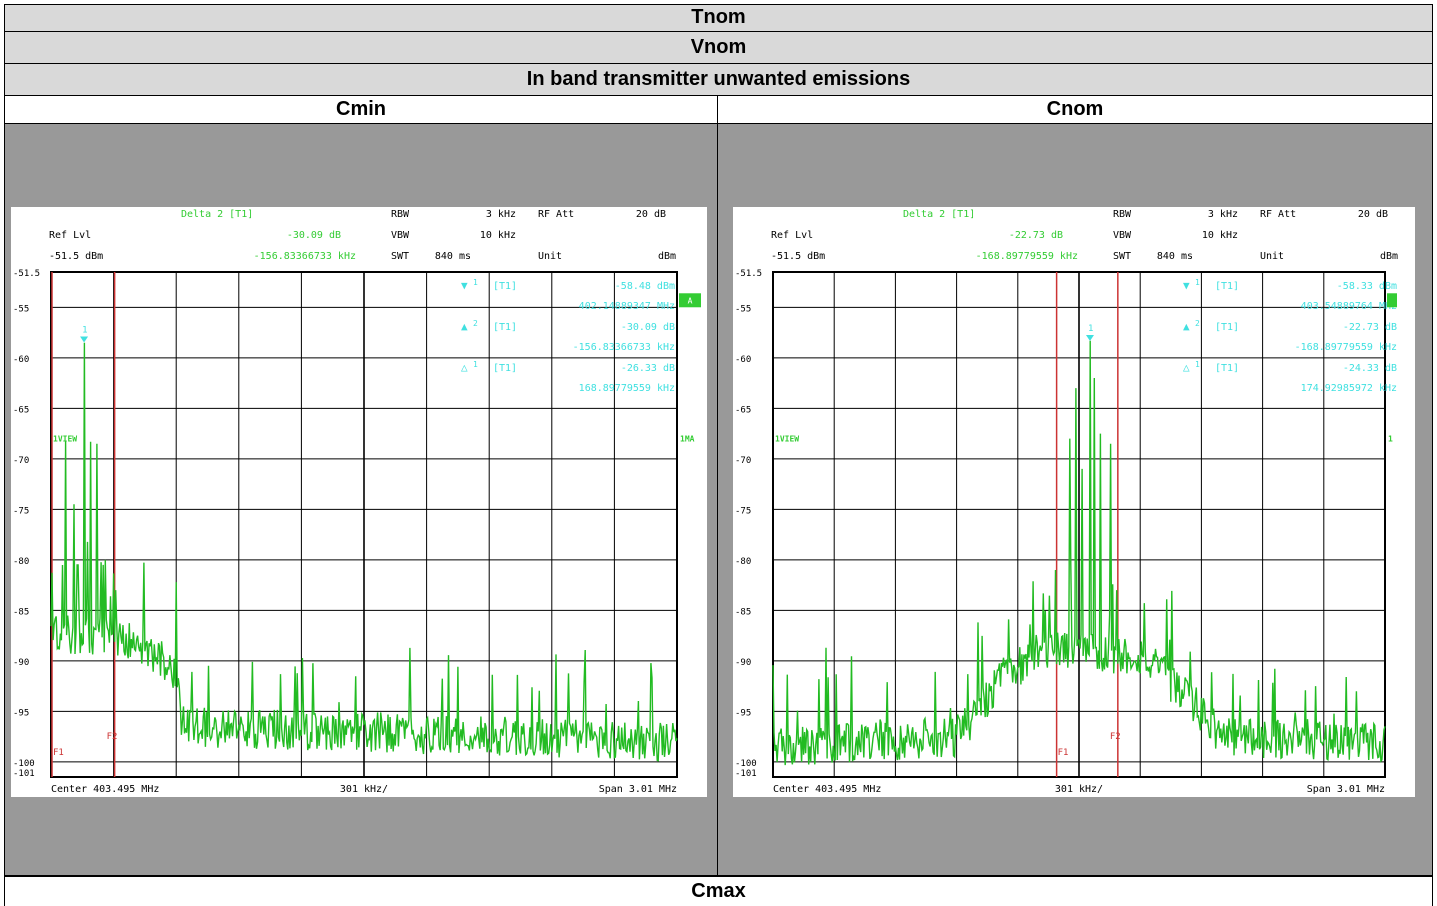 This screenshot has height=906, width=1437. Describe the element at coordinates (314, 235) in the screenshot. I see `delta-value: -30.09 dB` at that location.